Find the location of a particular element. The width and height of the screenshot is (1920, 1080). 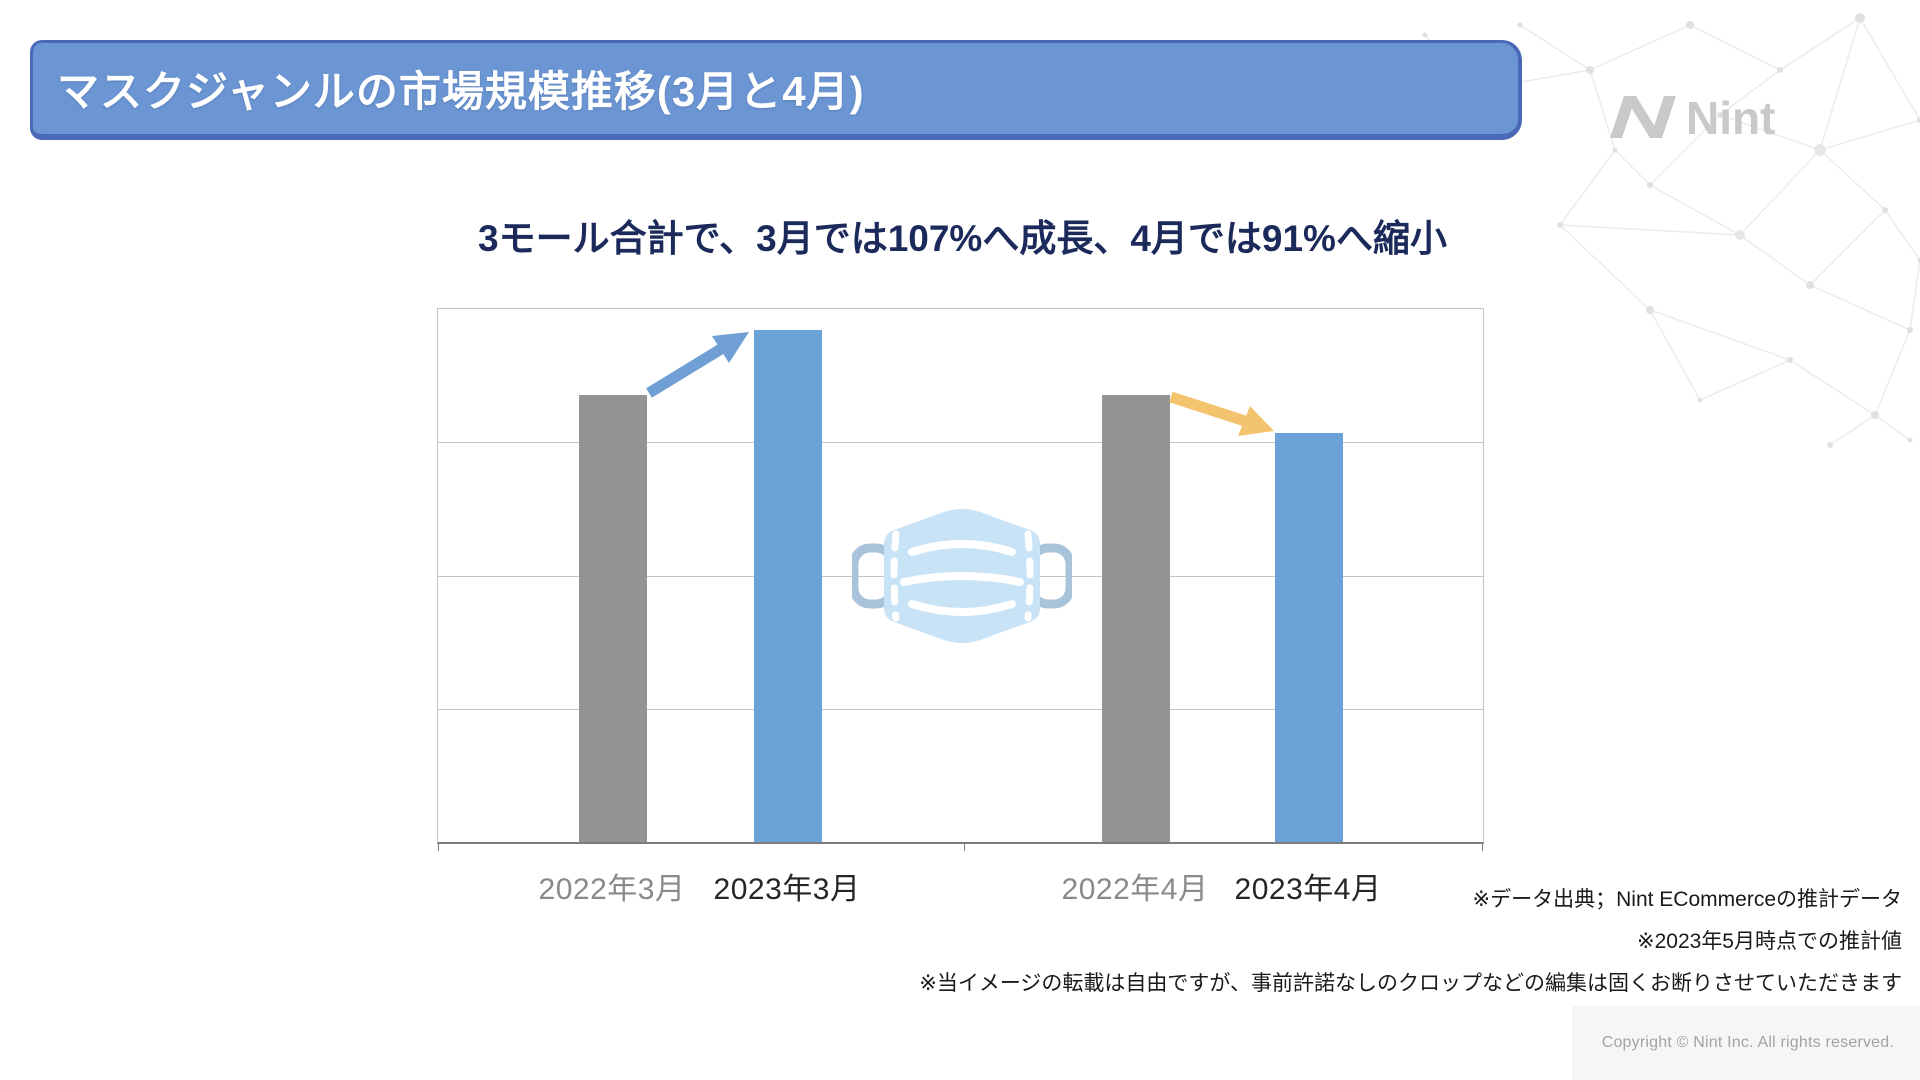

nint-logo-text: Nint is located at coordinates (1730, 118).